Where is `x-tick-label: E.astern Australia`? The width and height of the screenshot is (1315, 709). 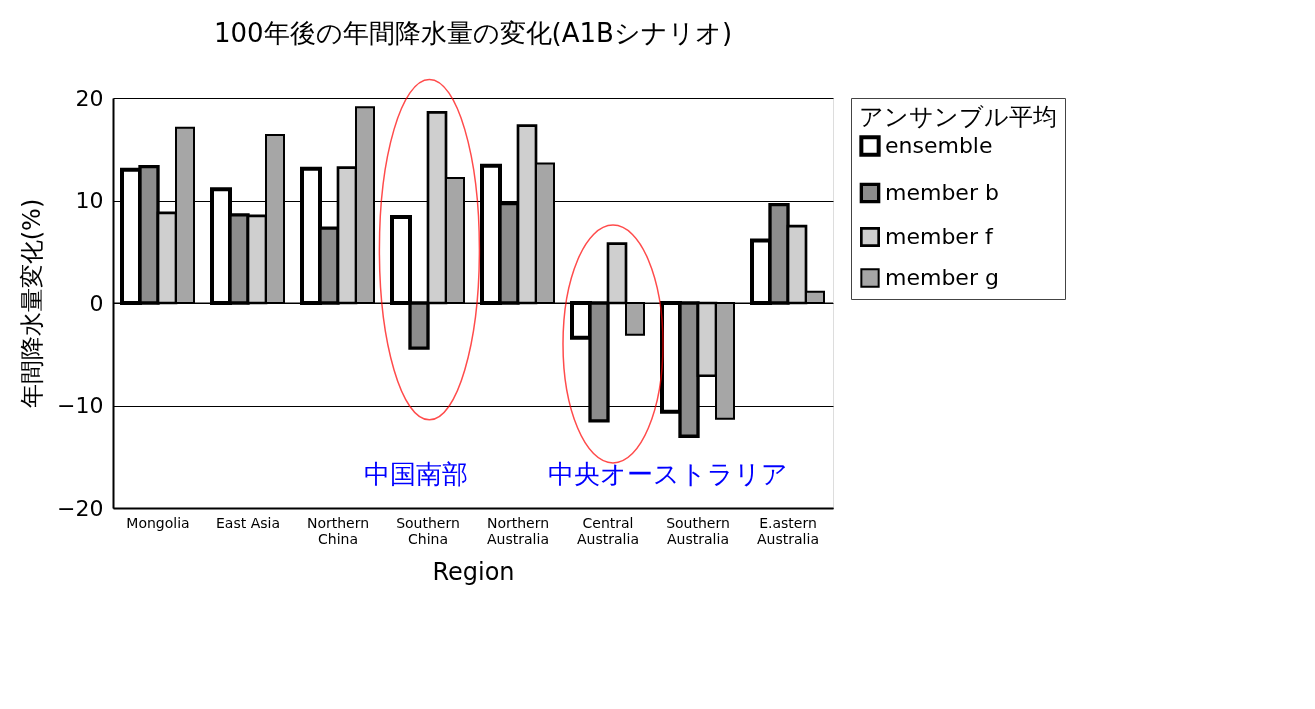 x-tick-label: E.astern Australia is located at coordinates (788, 530).